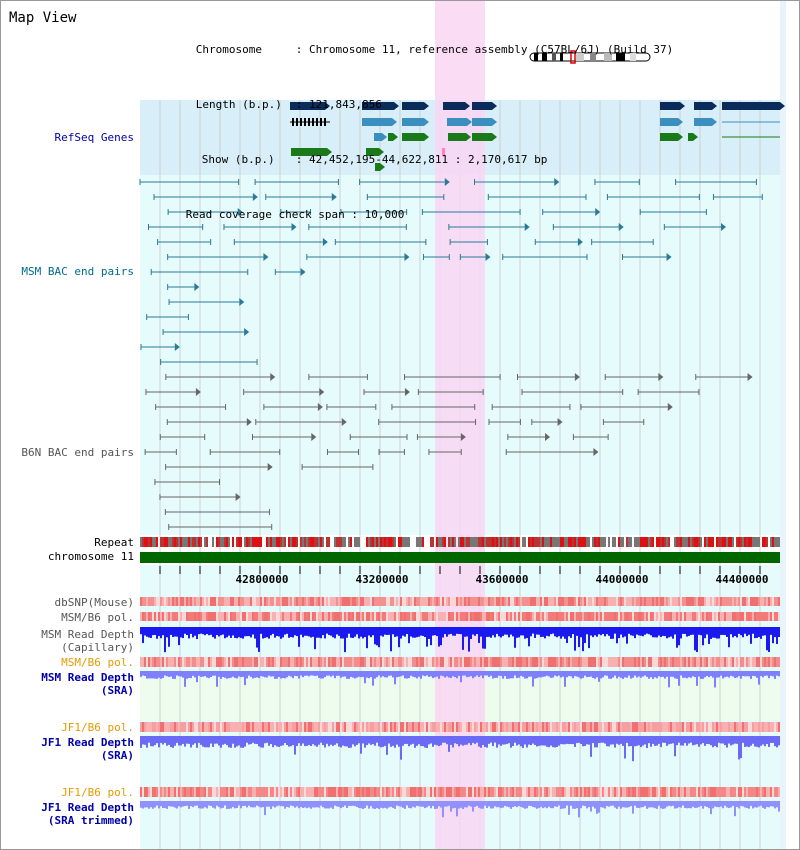 Image resolution: width=800 pixels, height=850 pixels. What do you see at coordinates (87, 634) in the screenshot?
I see `track-label-msm-depth-cap: MSM Read Depth` at bounding box center [87, 634].